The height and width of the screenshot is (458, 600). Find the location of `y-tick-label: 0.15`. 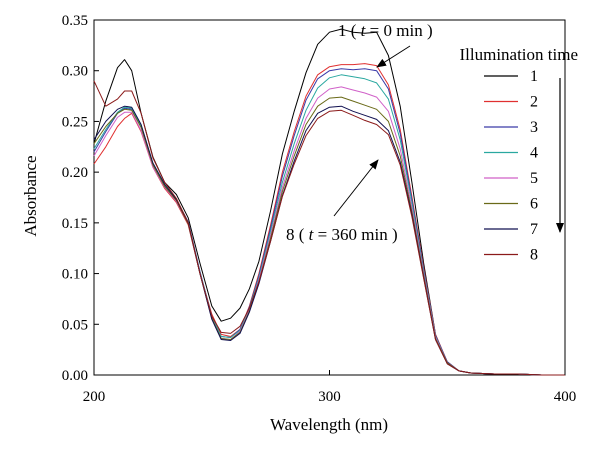

y-tick-label: 0.15 is located at coordinates (75, 224).